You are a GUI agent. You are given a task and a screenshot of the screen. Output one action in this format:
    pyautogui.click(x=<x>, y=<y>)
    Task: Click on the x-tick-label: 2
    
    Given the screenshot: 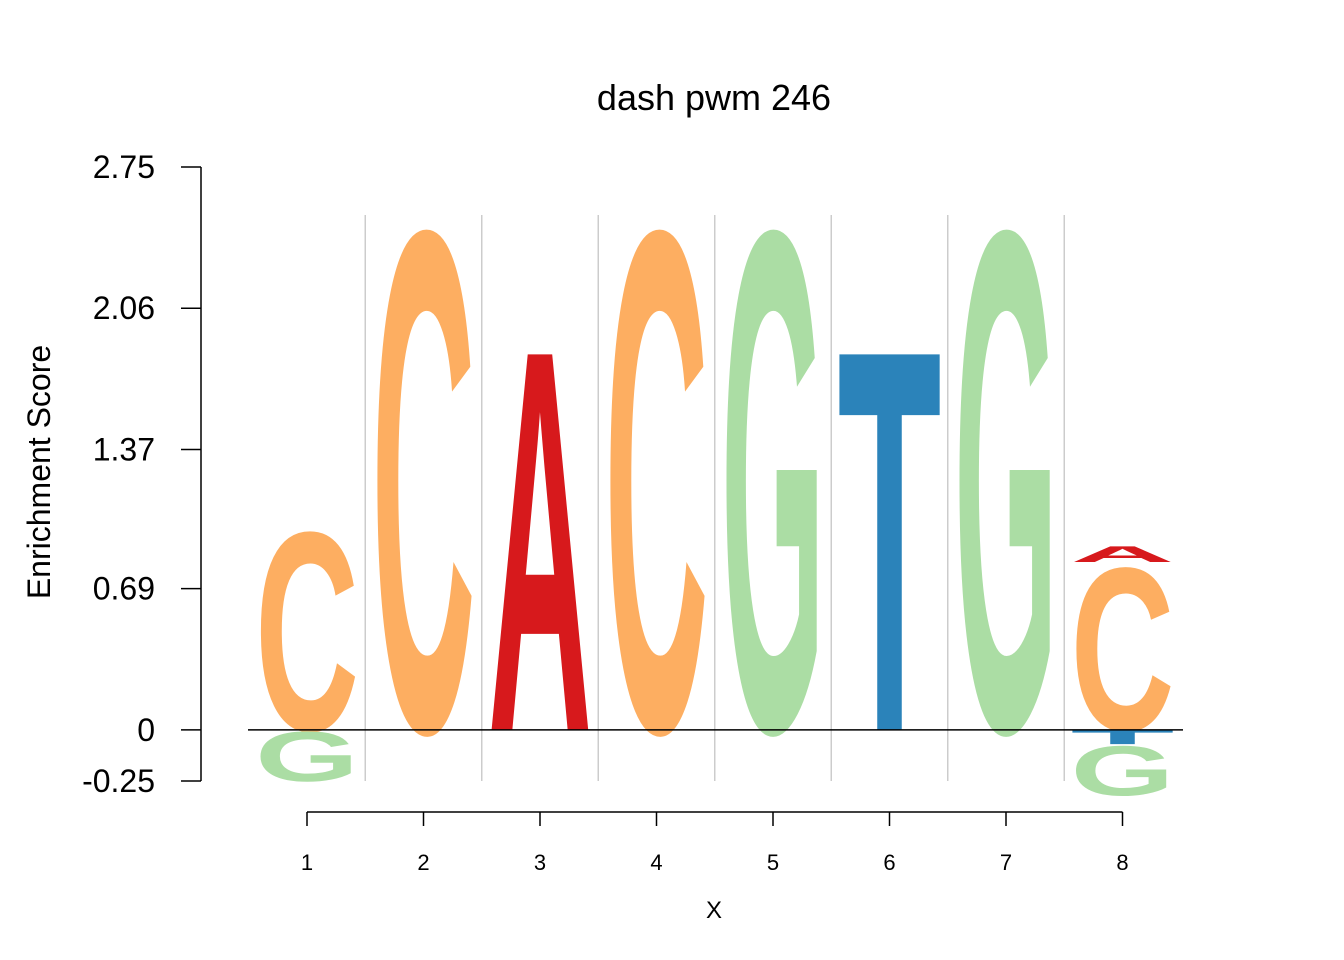 What is the action you would take?
    pyautogui.click(x=423, y=862)
    